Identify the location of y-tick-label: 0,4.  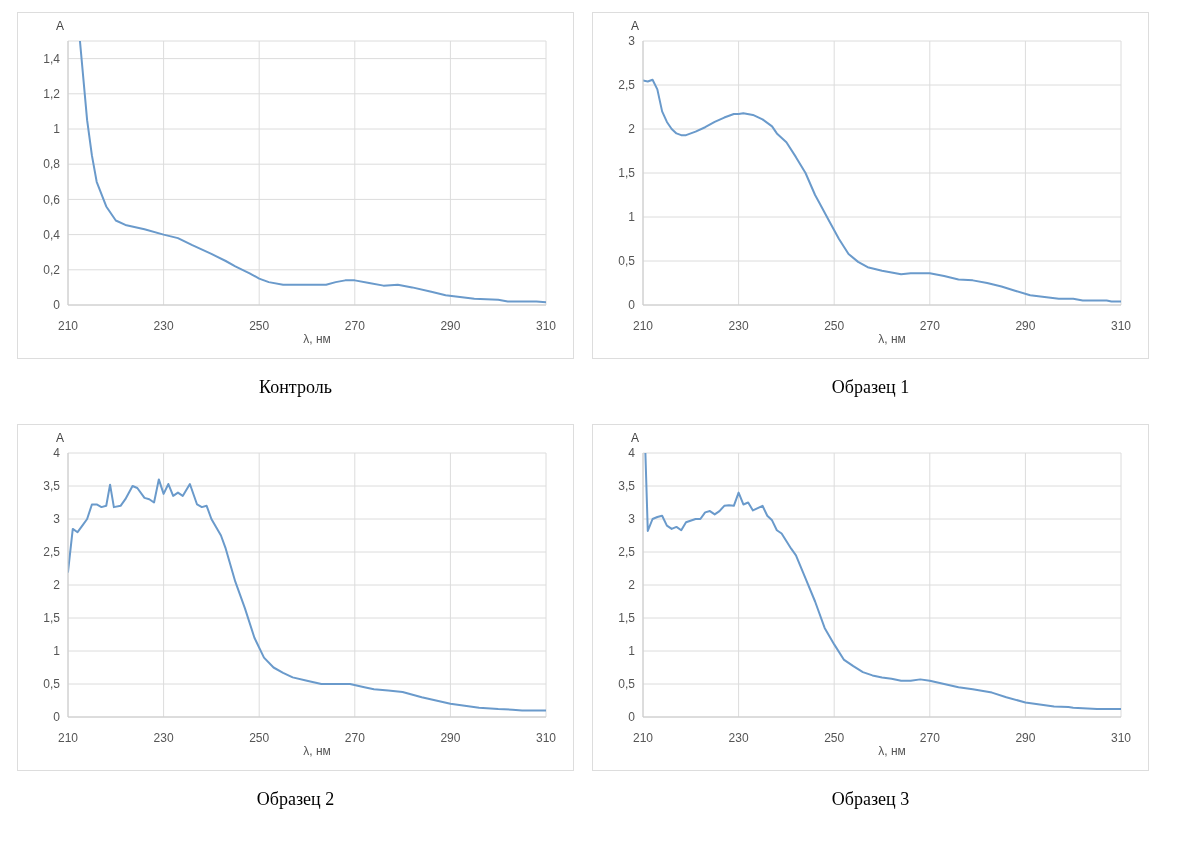
(52, 234).